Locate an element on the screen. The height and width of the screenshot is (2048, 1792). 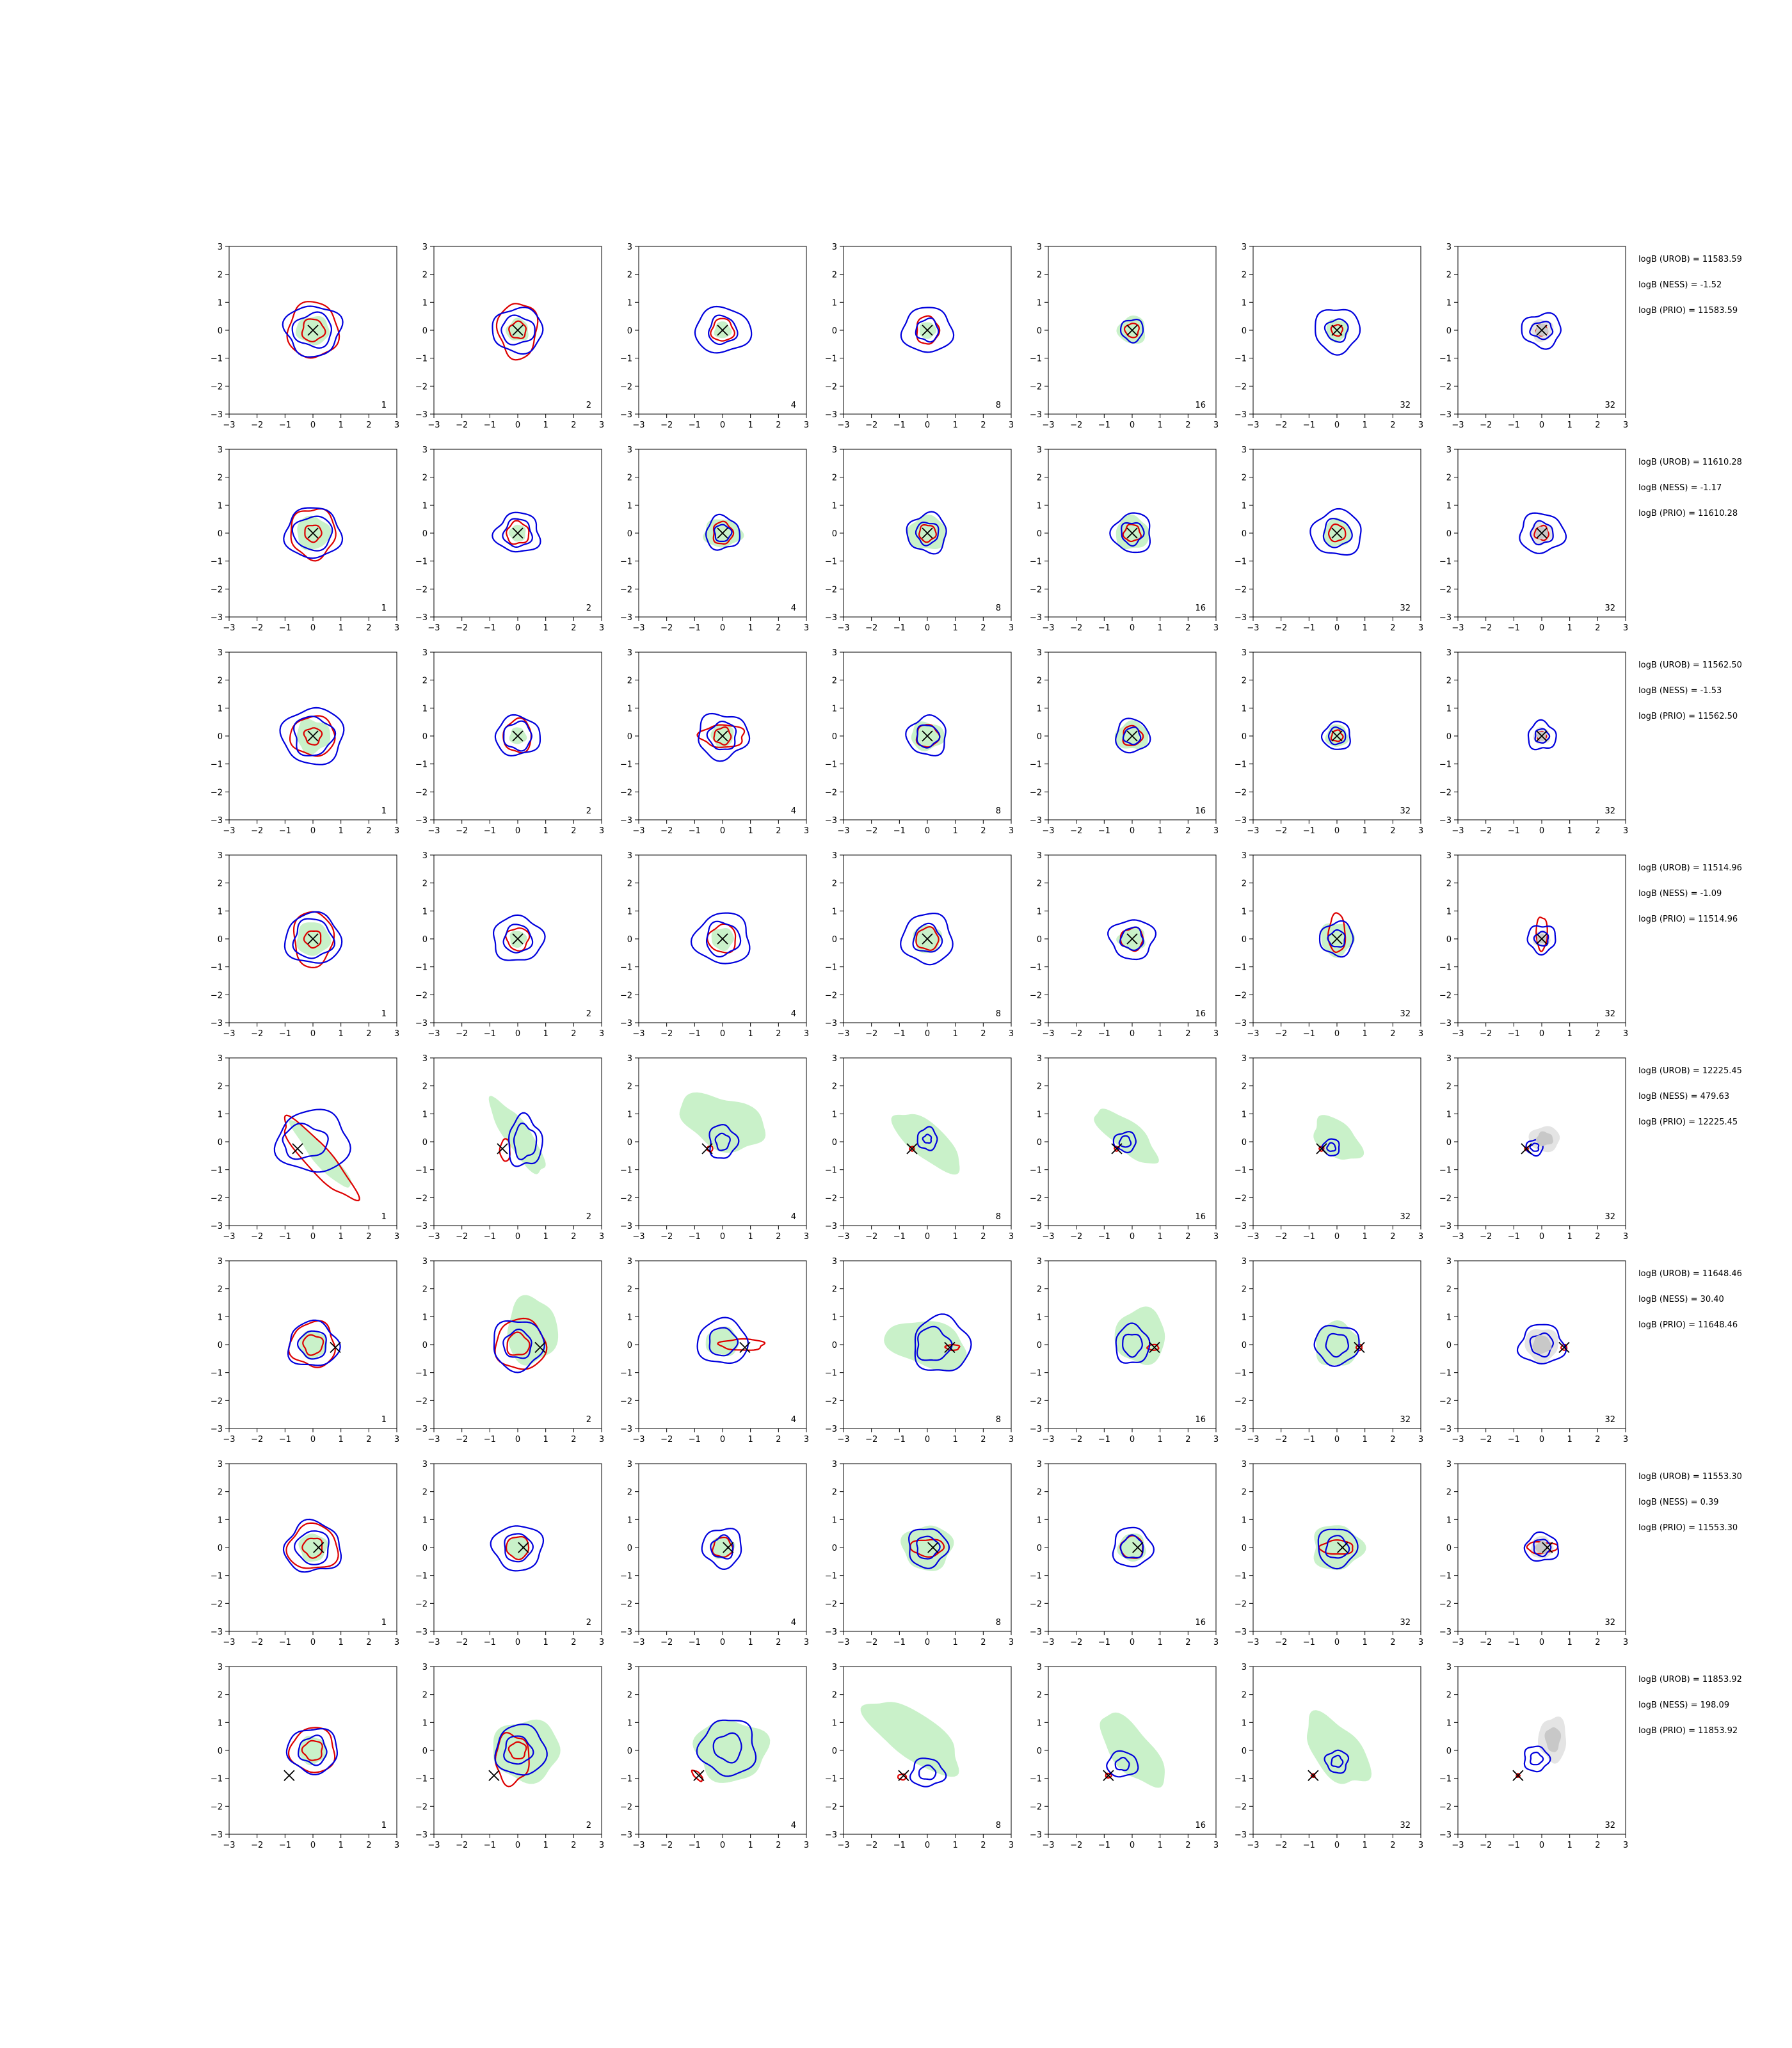
row-annotation: logB (PRIO) = 11853.92 is located at coordinates (1688, 1731).